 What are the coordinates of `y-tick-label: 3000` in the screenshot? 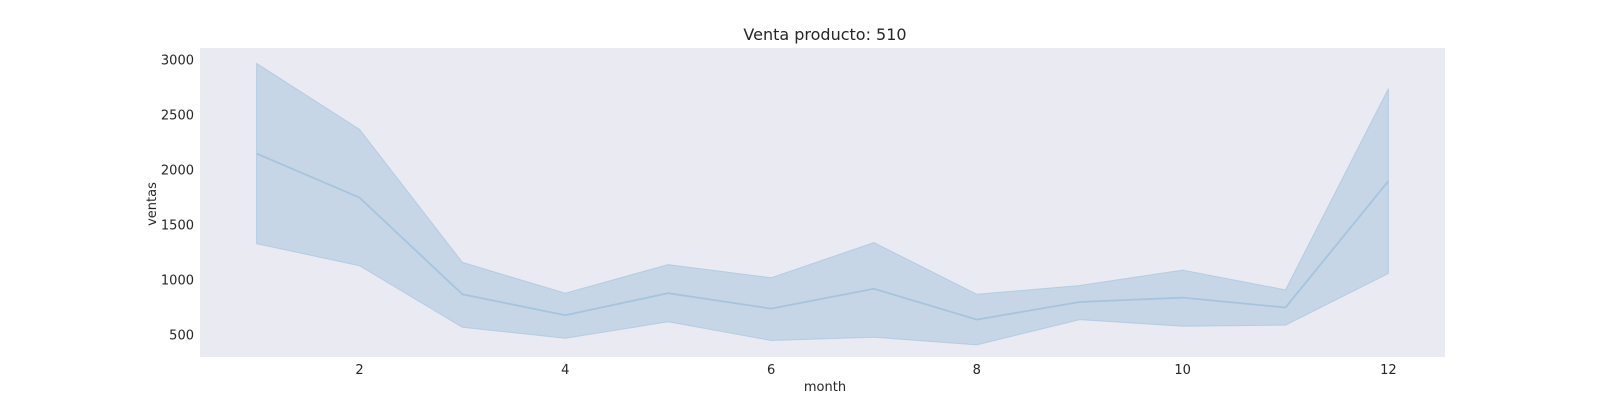 It's located at (177, 61).